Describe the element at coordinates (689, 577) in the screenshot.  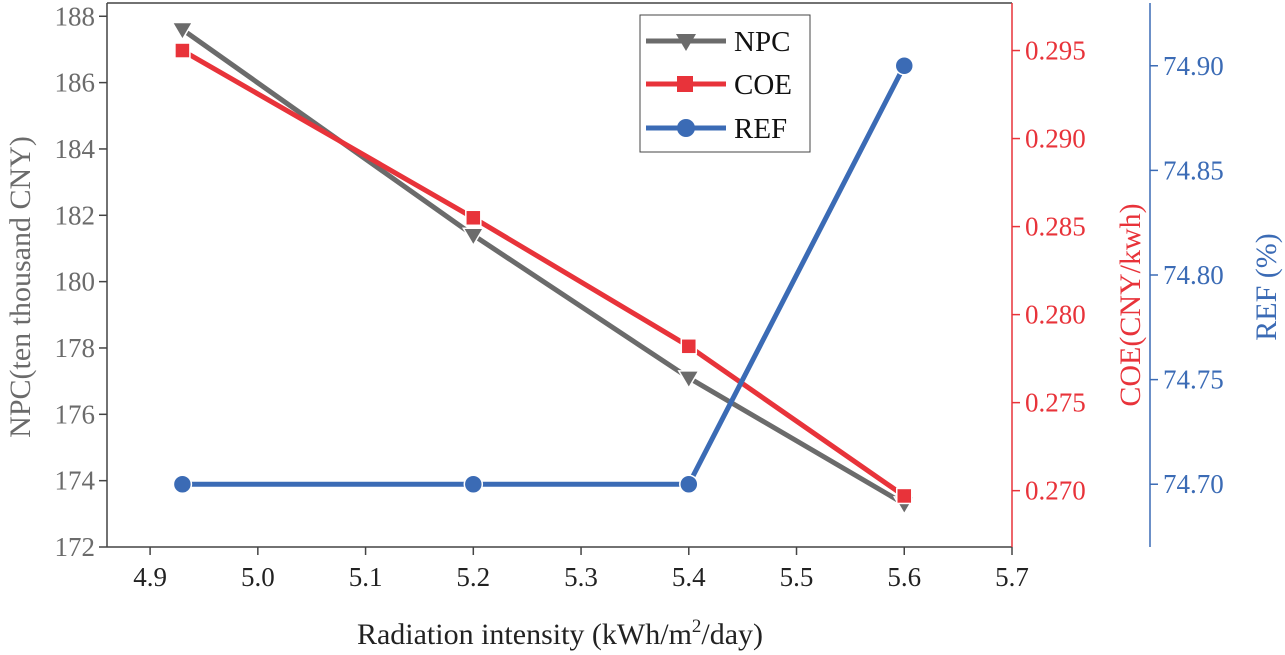
I see `x-tick-label: 5.4` at that location.